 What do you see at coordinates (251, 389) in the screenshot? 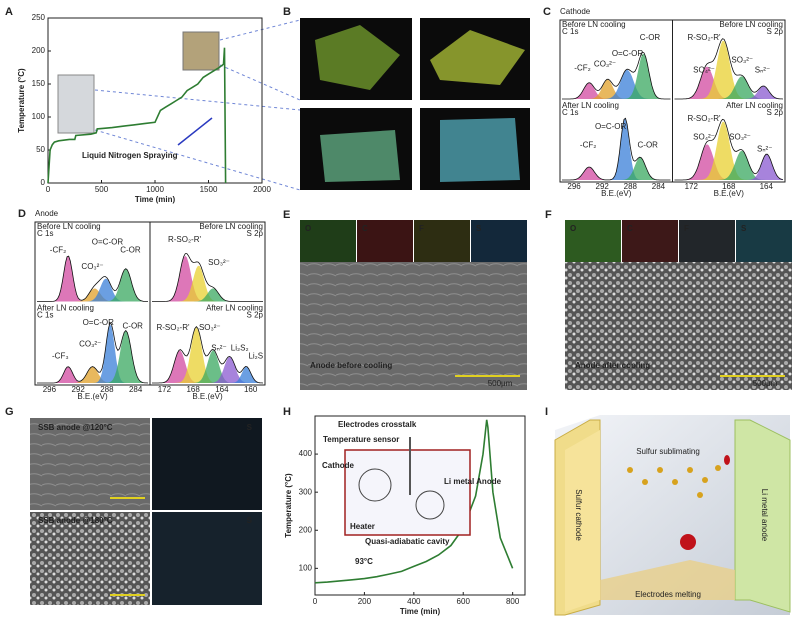
I see `x-tick-label: 160` at bounding box center [251, 389].